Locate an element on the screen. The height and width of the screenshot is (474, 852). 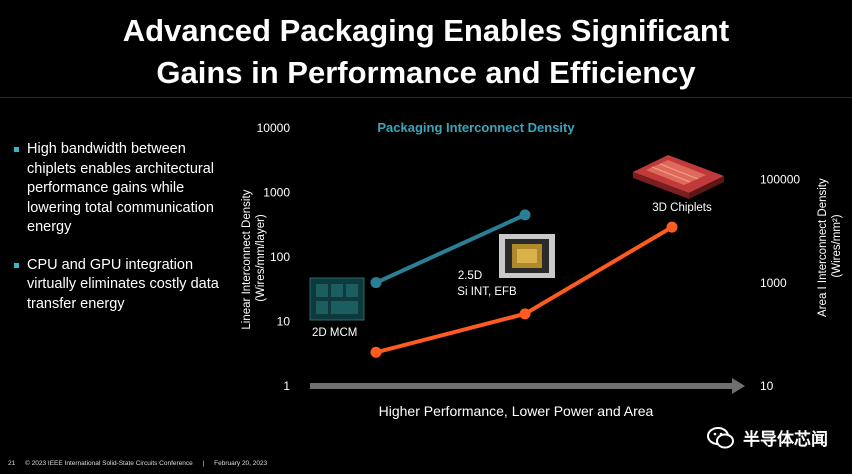
category-label-si-int-efb: Si INT, EFB is located at coordinates (487, 292).